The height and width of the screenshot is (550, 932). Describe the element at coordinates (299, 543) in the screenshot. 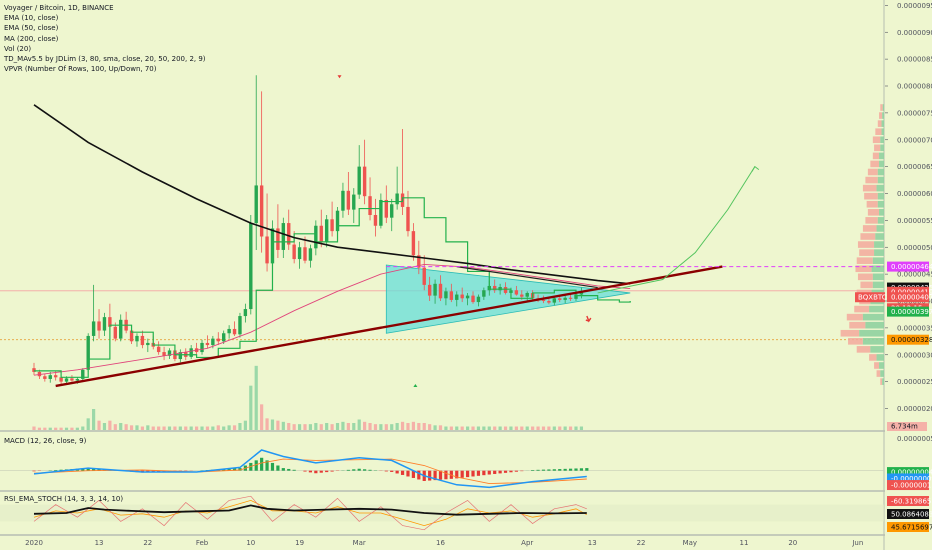

I see `time-tick-label: 19` at that location.